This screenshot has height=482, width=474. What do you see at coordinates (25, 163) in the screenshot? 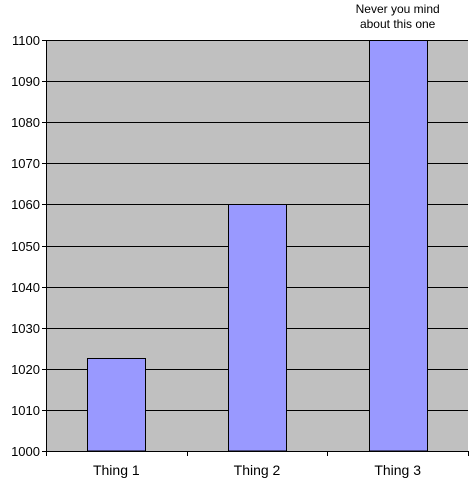
I see `y-tick-label: 1070` at bounding box center [25, 163].